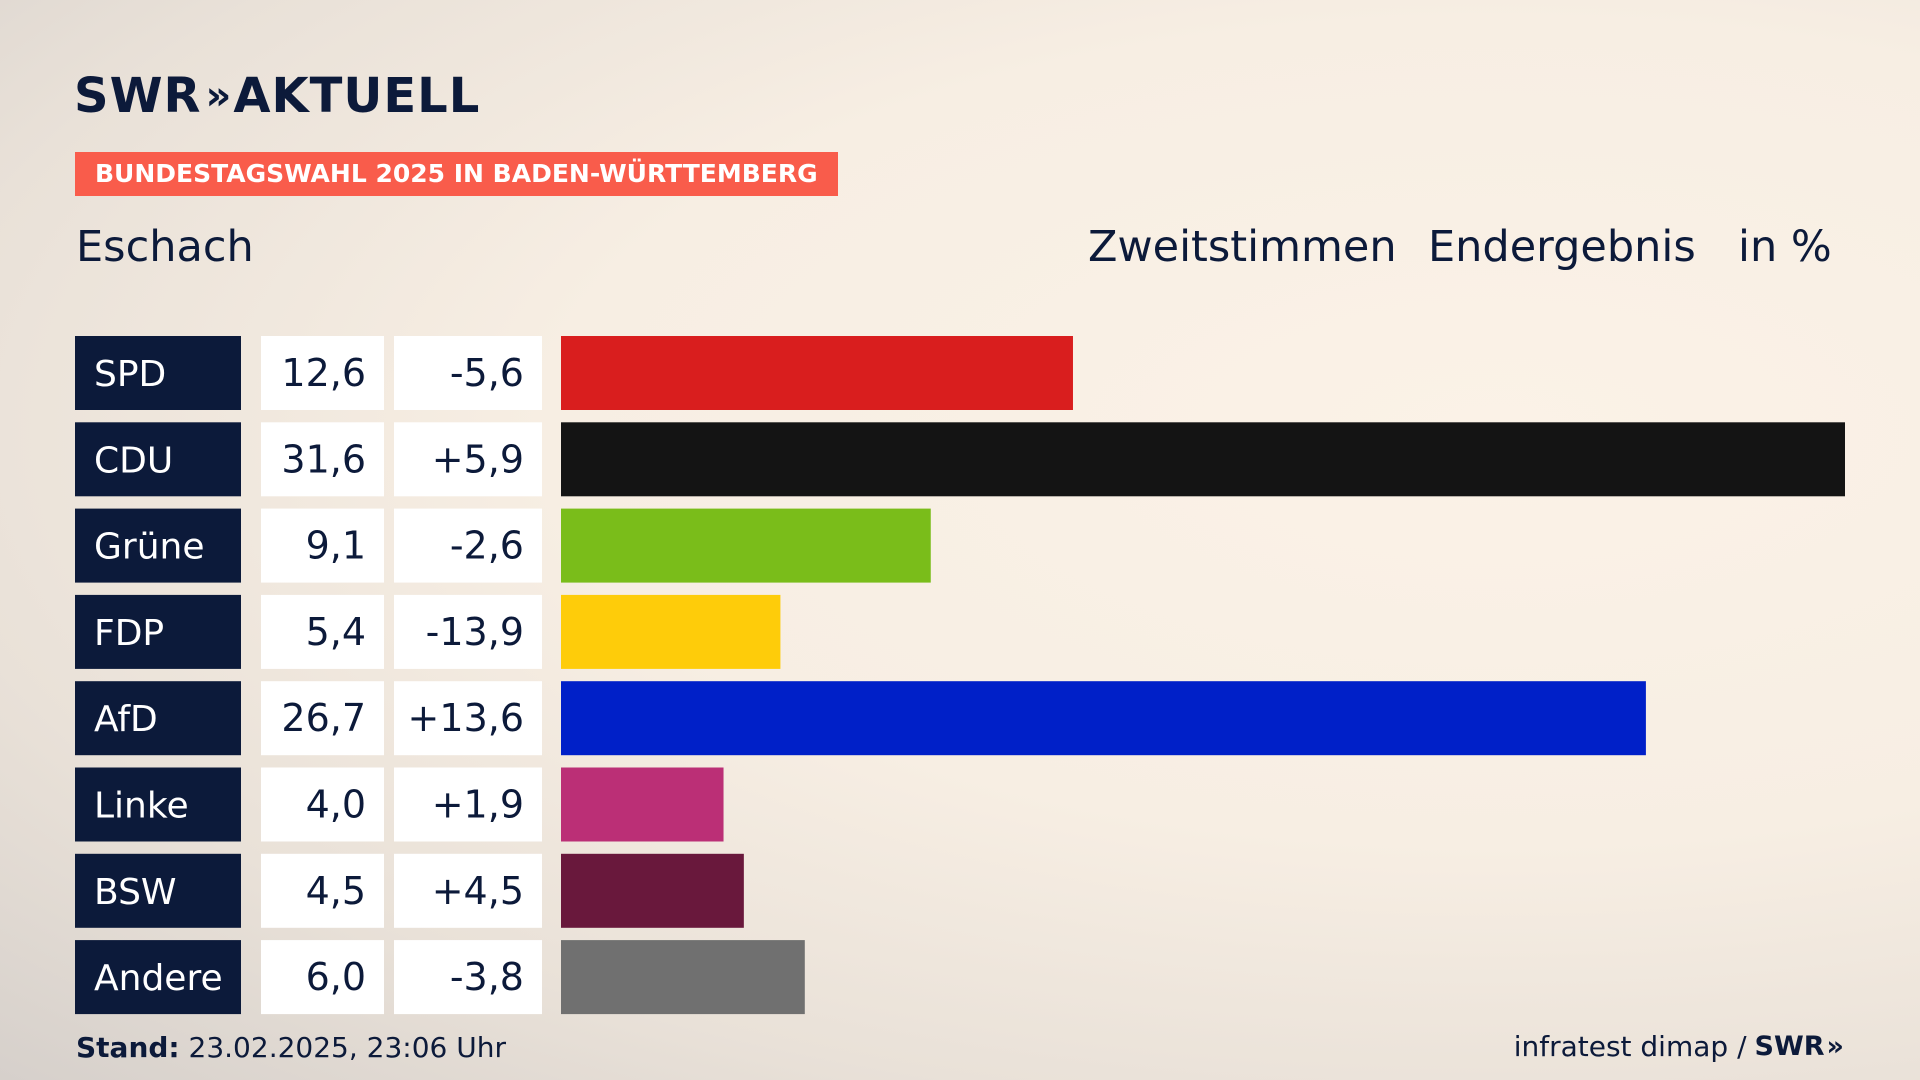 The image size is (1920, 1080). What do you see at coordinates (456, 174) in the screenshot?
I see `election-badge: BUNDESTAGSWAHL 2025 IN BADEN-WÜRTTEMBERG` at bounding box center [456, 174].